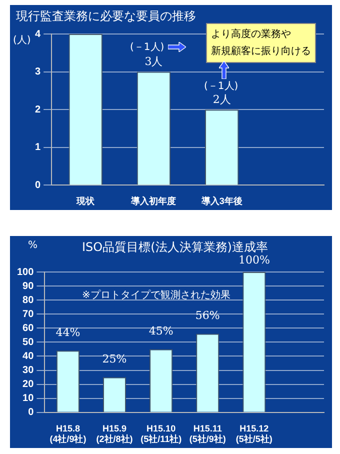 The height and width of the screenshot is (454, 340). I want to click on data-label: 100%, so click(254, 259).